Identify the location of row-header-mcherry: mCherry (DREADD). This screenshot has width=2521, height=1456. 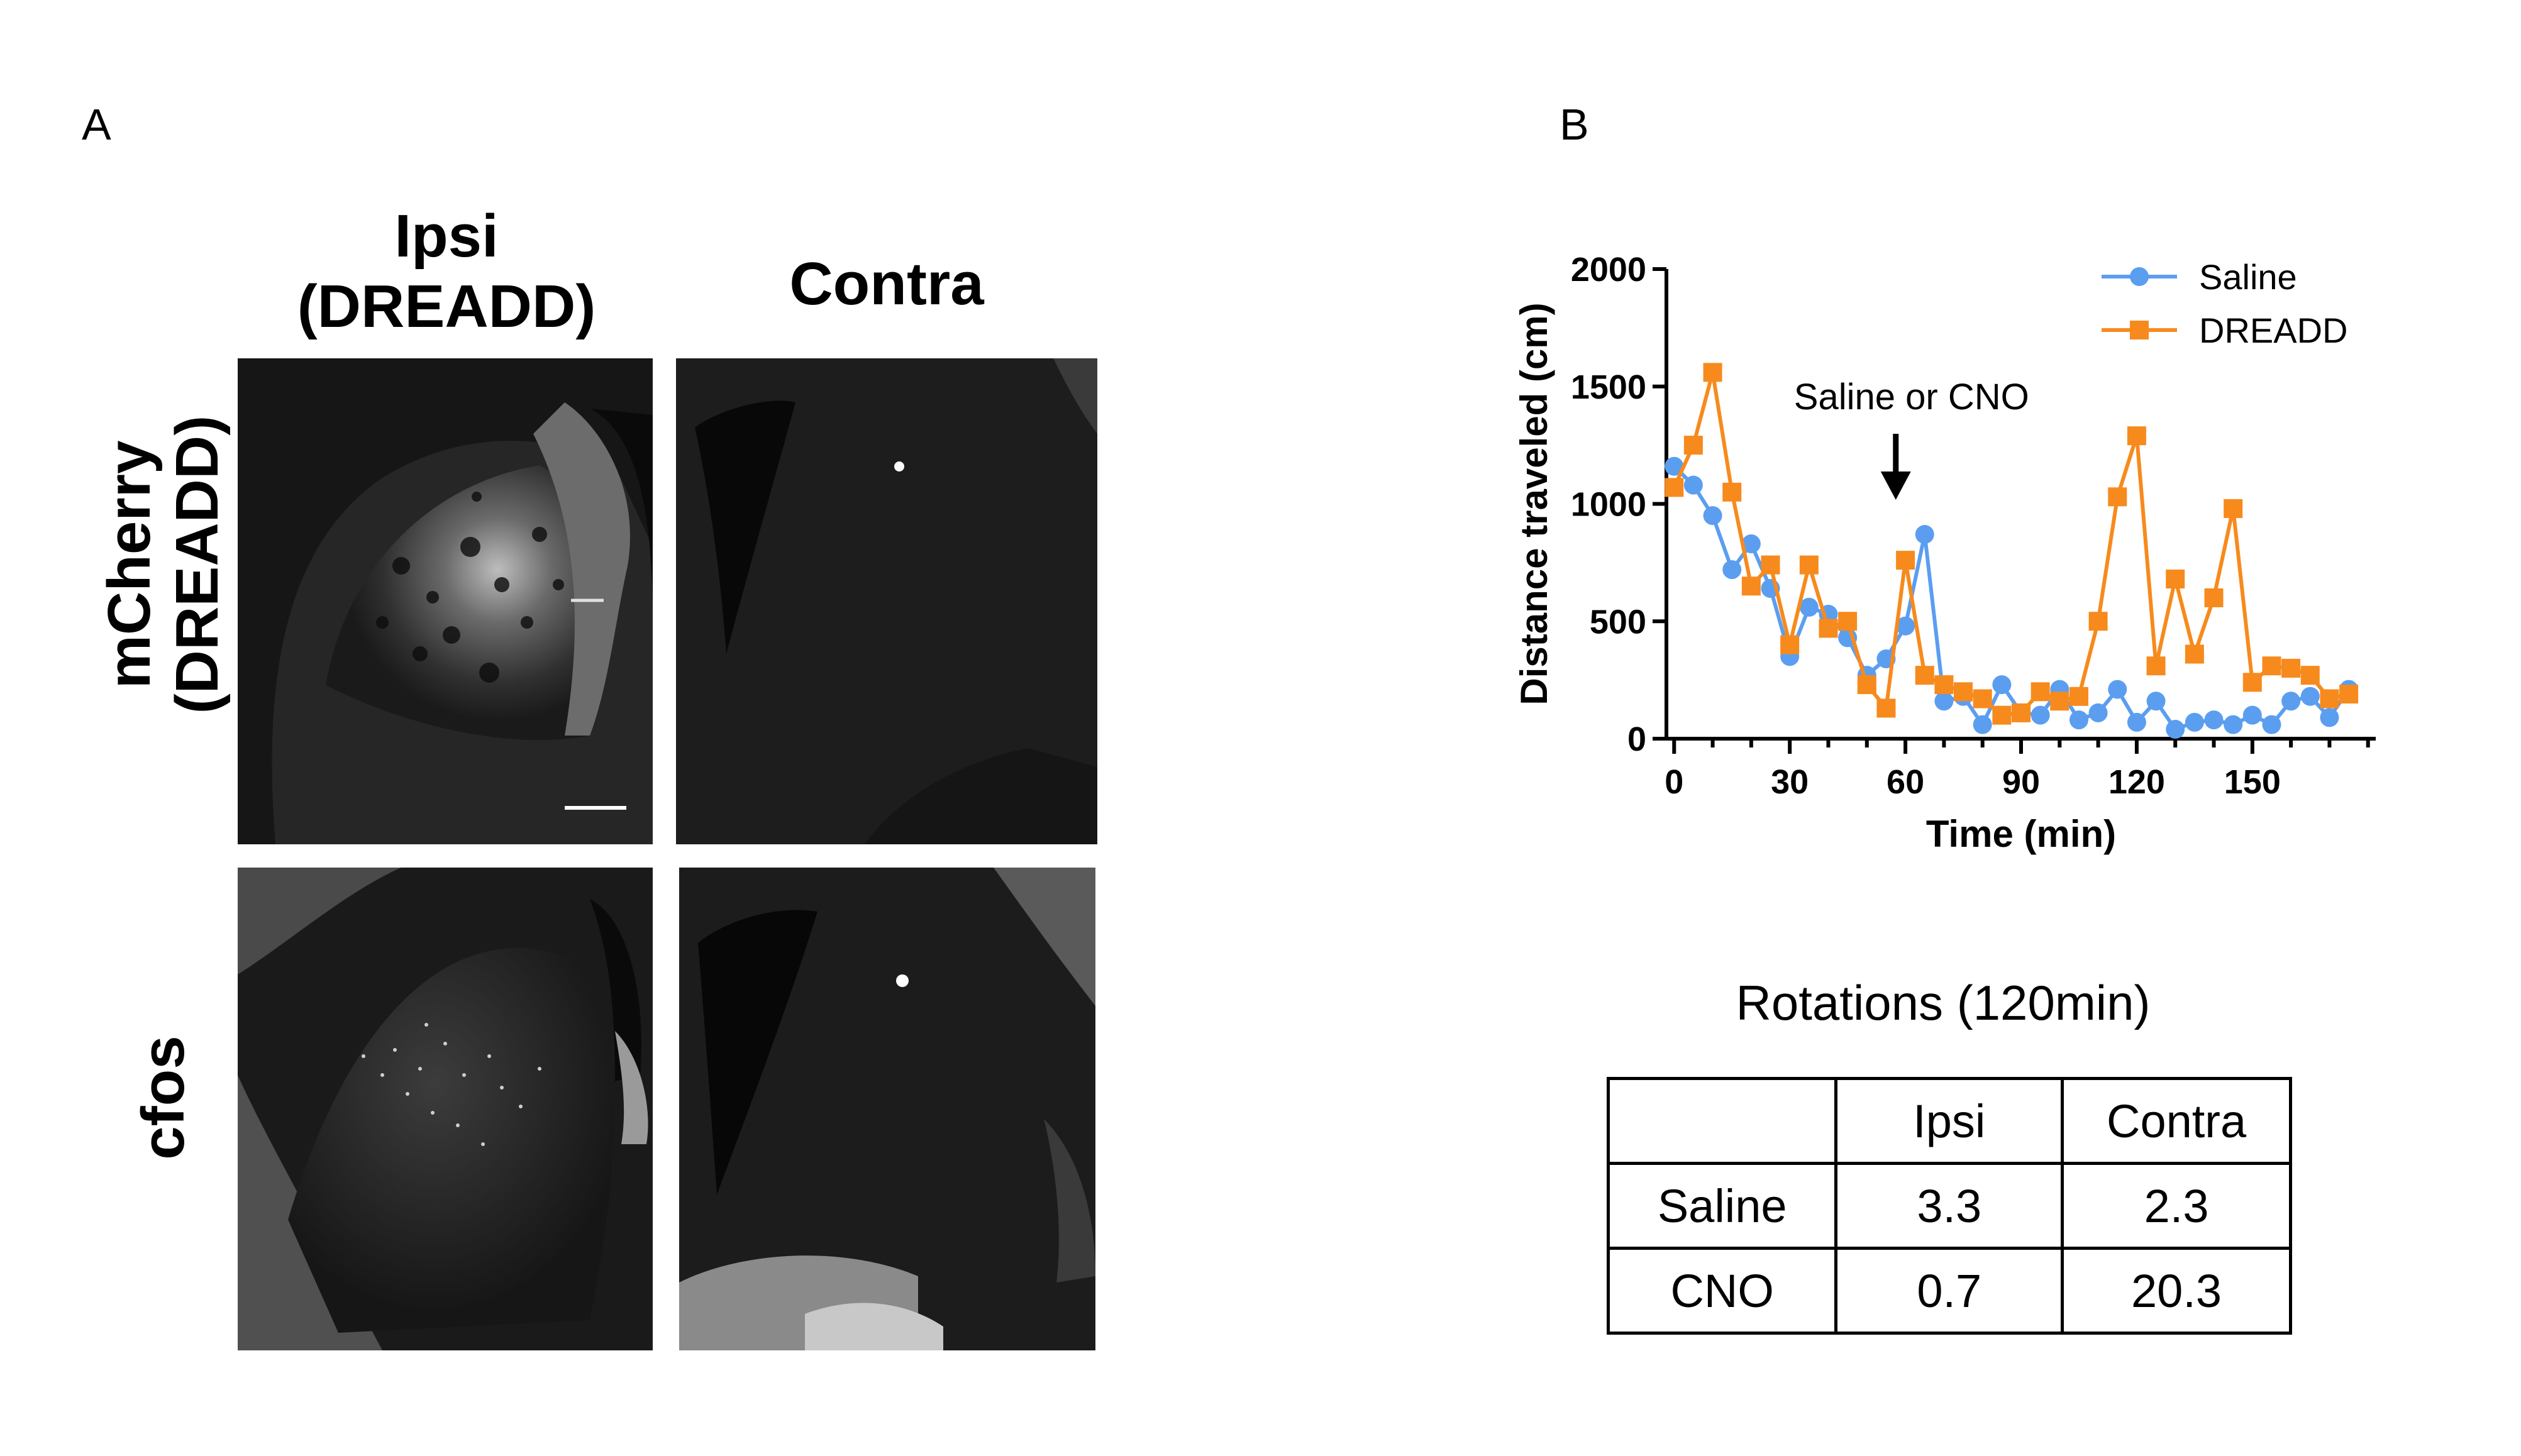
(163, 564).